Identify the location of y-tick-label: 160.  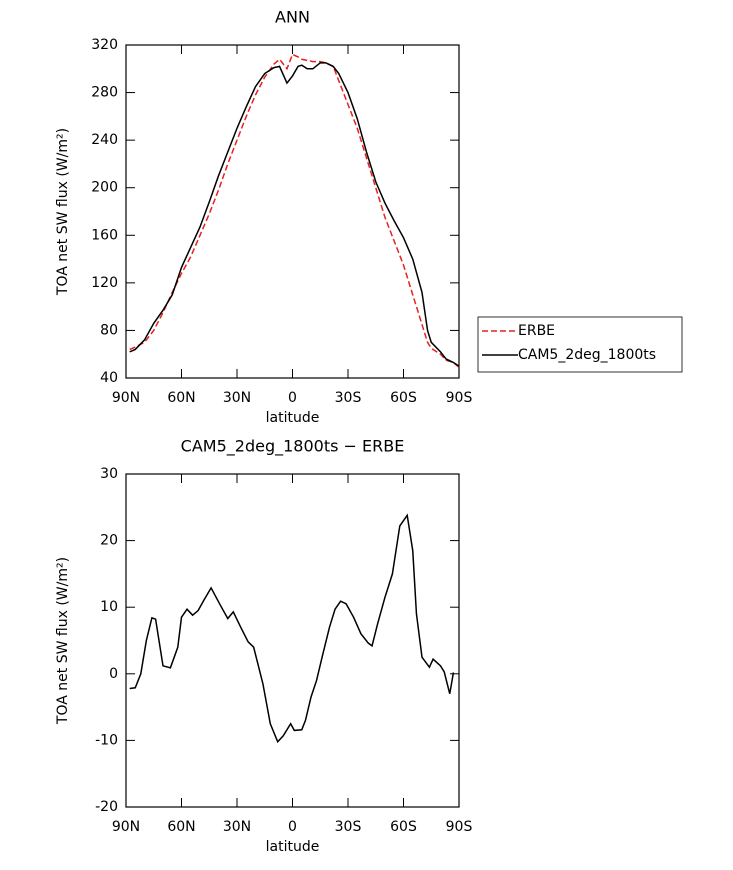
(104, 235).